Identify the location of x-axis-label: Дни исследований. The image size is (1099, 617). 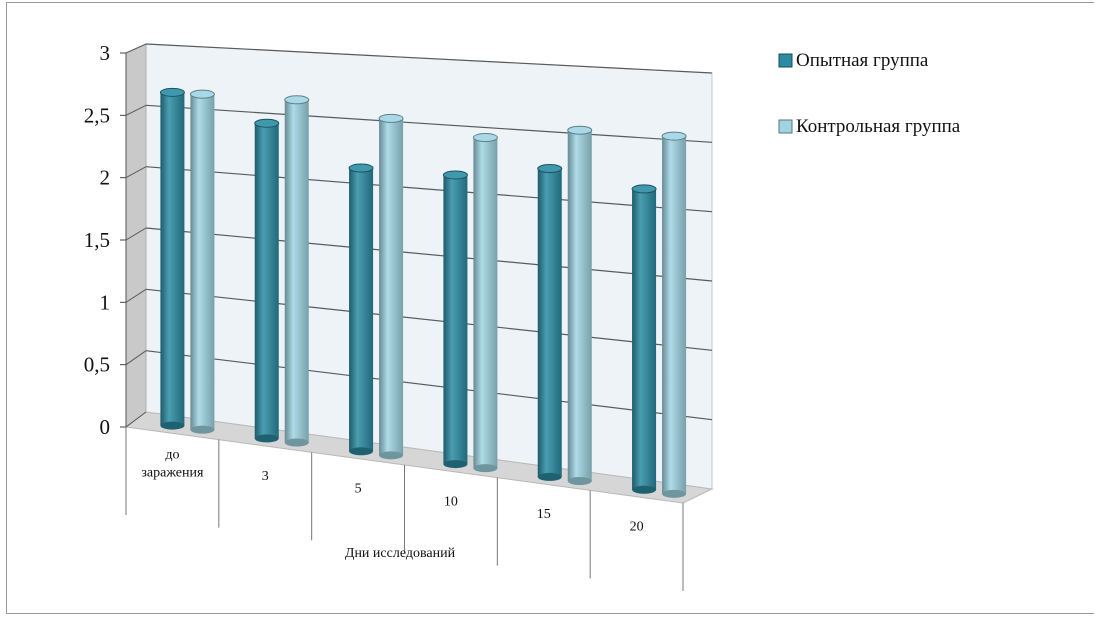
(400, 553).